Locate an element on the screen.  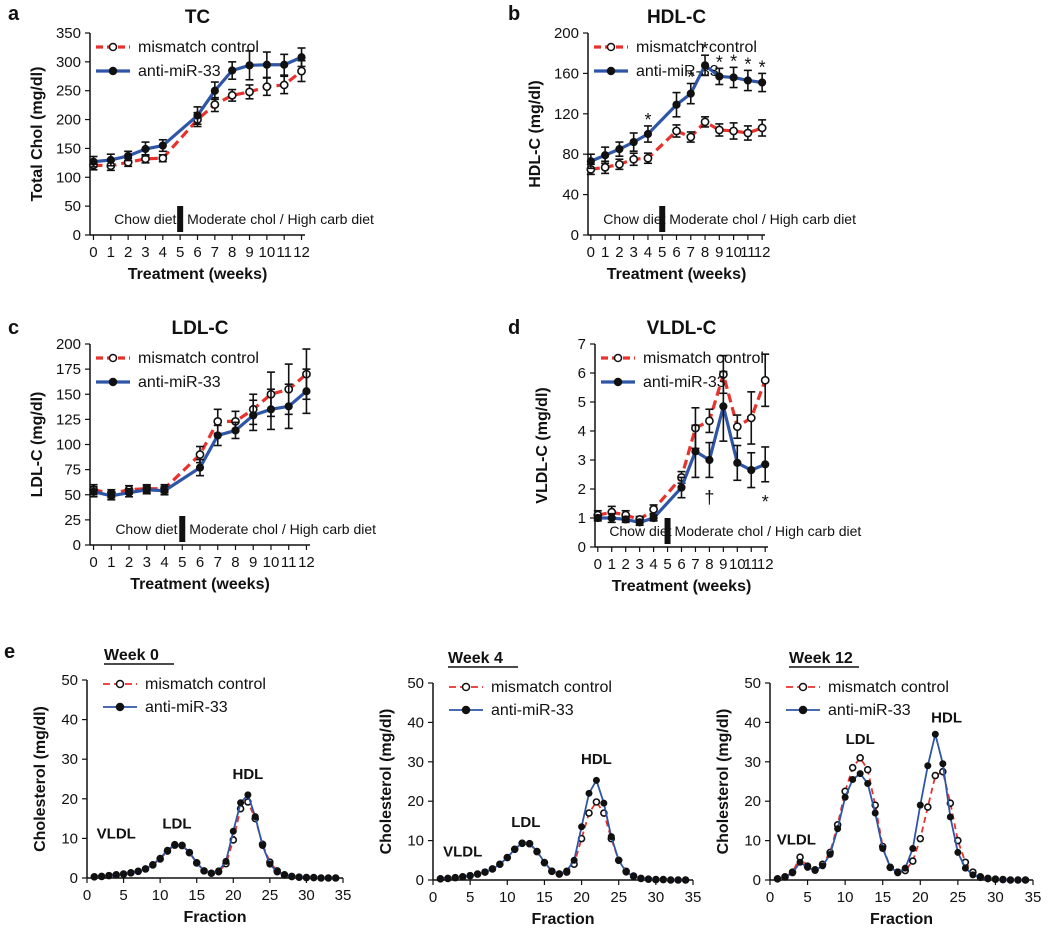
x-axis-label: Fraction is located at coordinates (562, 919).